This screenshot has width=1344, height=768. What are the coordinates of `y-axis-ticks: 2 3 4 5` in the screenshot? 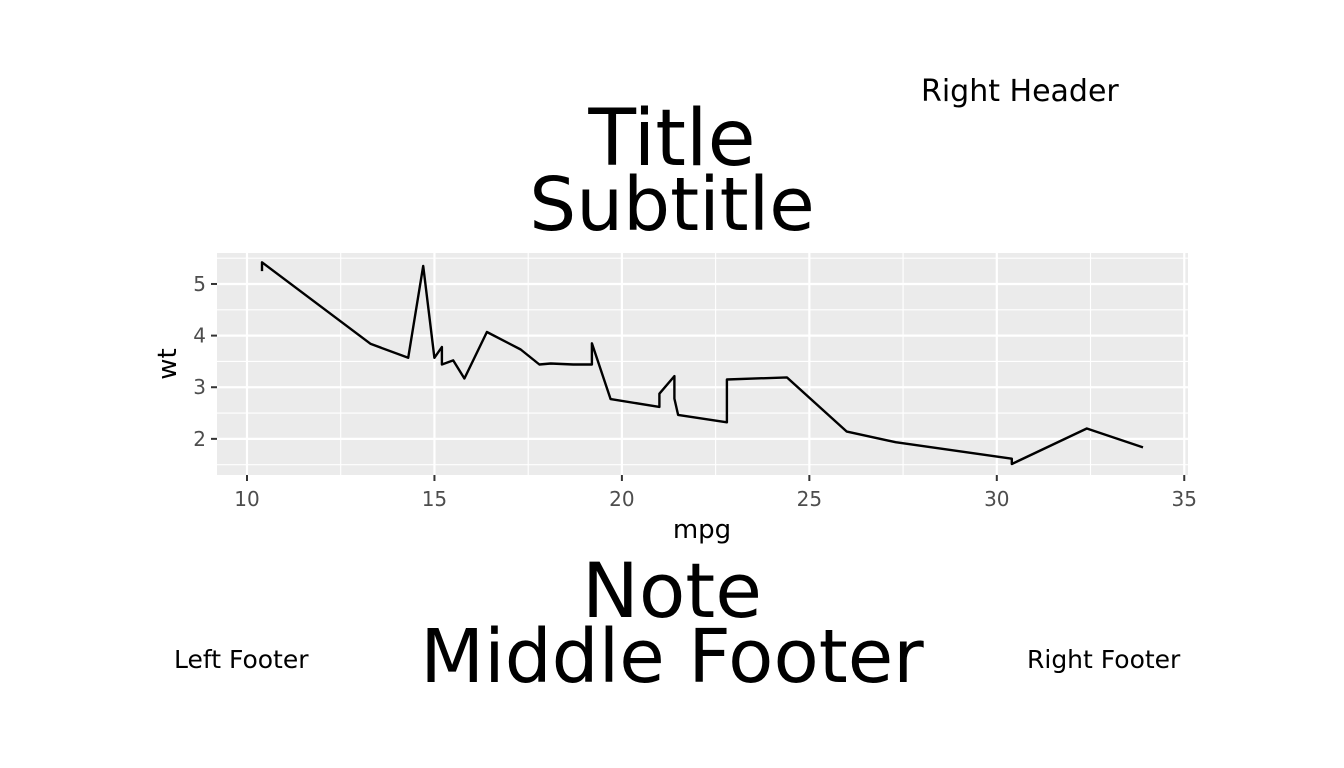 It's located at (205, 361).